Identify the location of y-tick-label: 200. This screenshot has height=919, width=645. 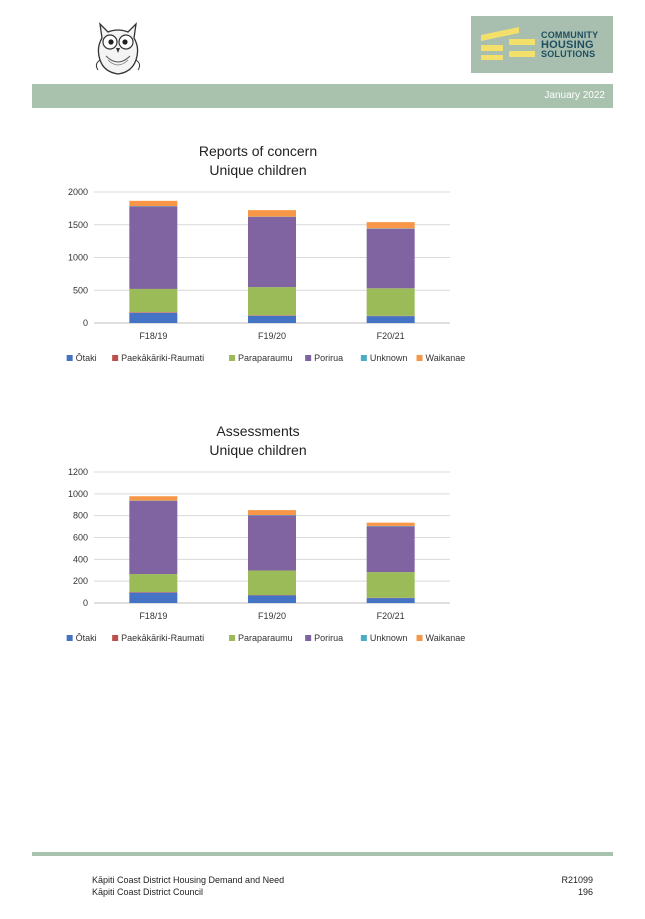
(80, 581).